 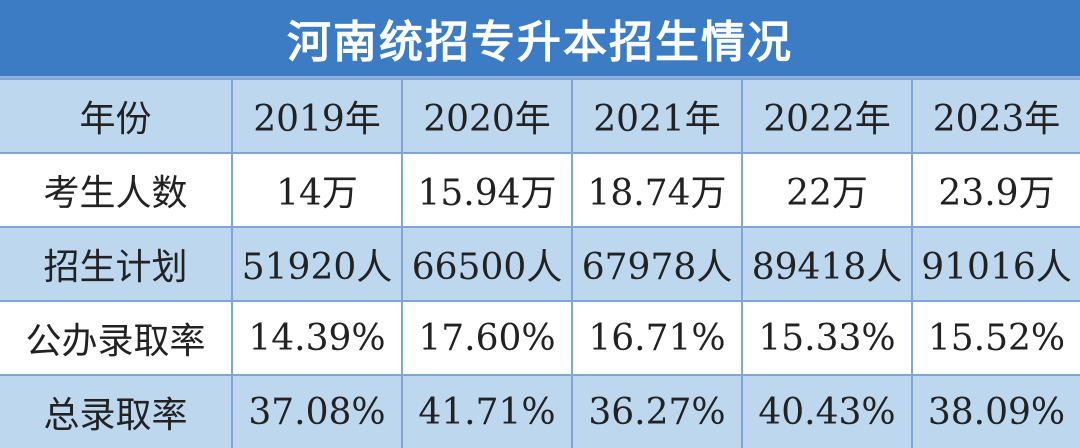 I want to click on cell: 22万, so click(x=827, y=190).